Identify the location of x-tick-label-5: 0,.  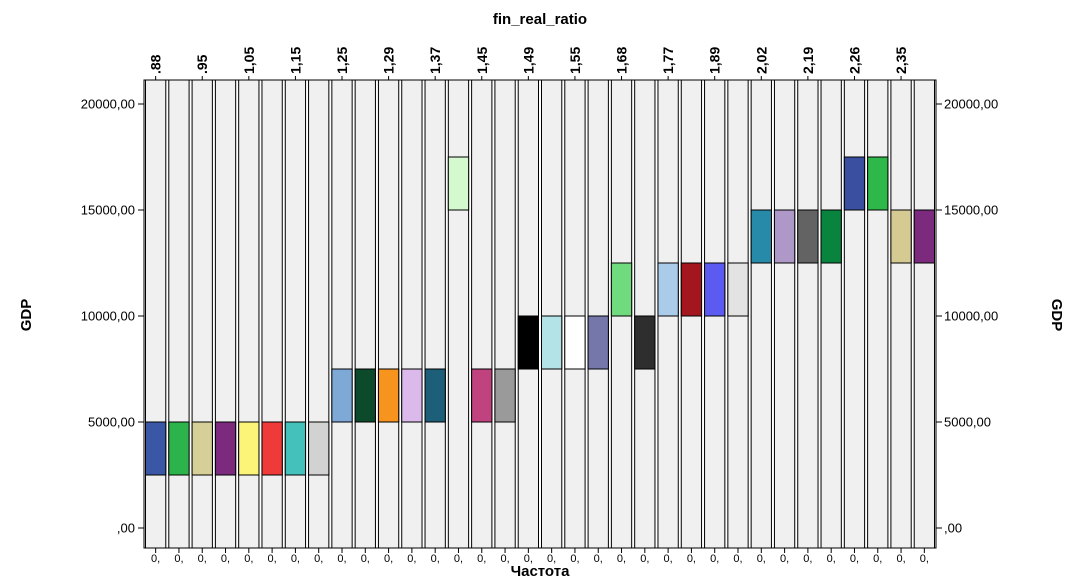
(272, 559).